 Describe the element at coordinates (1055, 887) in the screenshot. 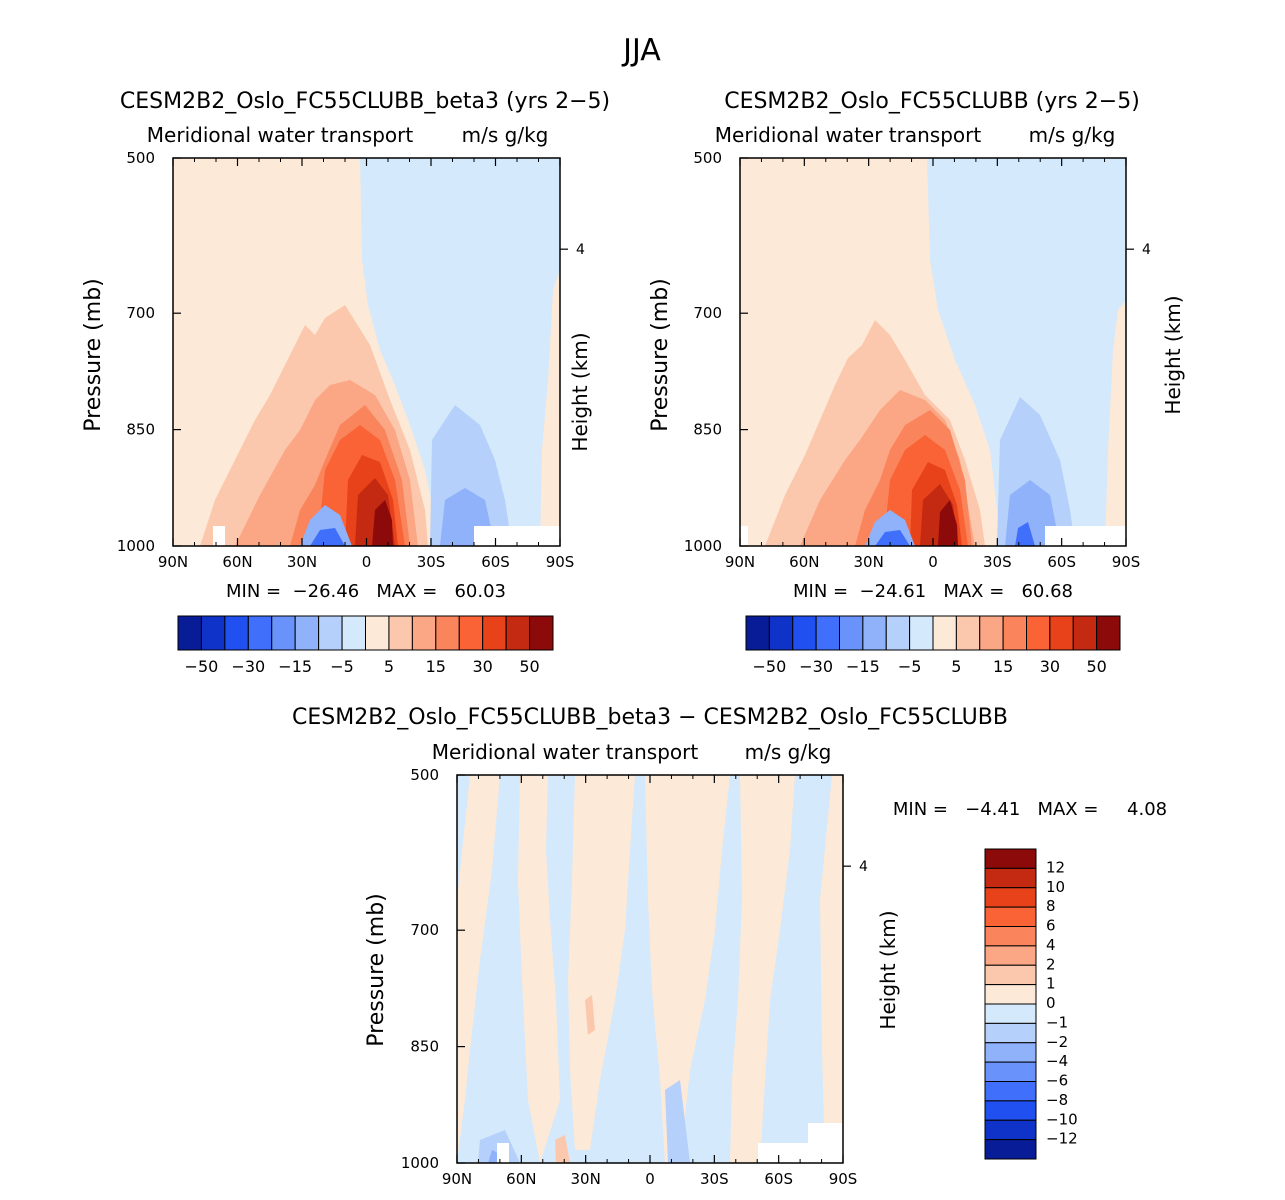

I see `colorbar-label: 10` at that location.